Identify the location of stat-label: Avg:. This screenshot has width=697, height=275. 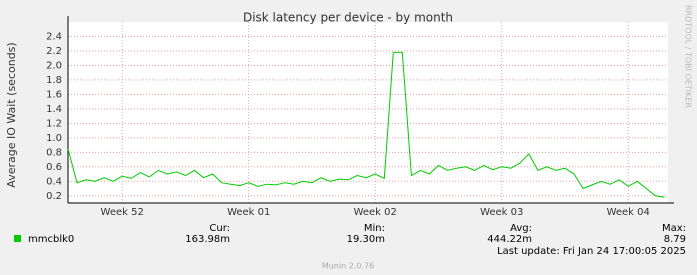
(521, 228).